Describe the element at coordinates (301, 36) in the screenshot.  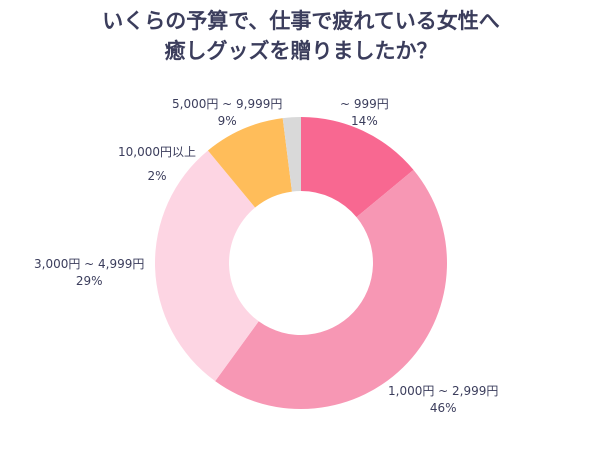
I see `chart-title: いくらの予算で、仕事で疲れている女性へ 癒しグッズを贈りましたか？` at that location.